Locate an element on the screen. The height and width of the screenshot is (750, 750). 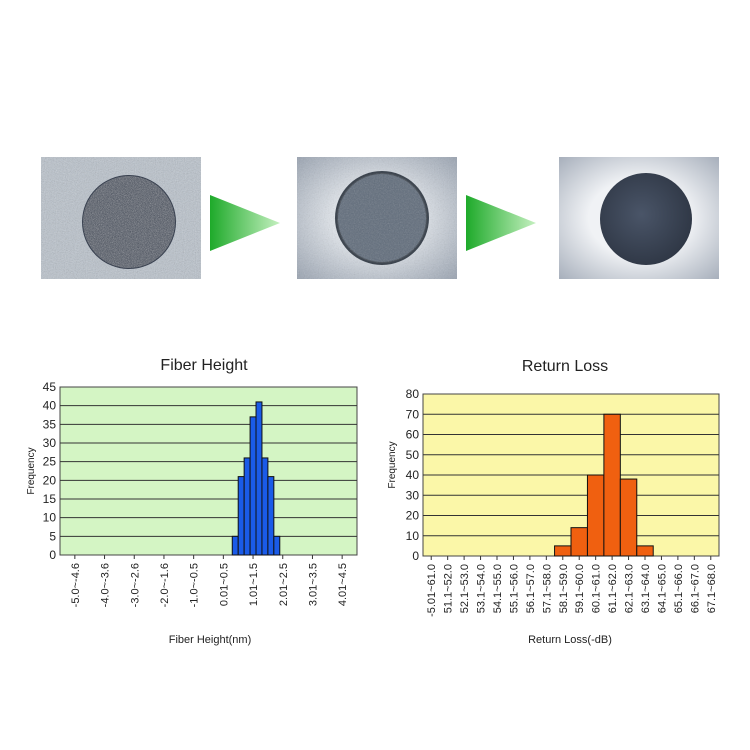
x-tick-label: -5.0~-4.6 is located at coordinates (76, 585).